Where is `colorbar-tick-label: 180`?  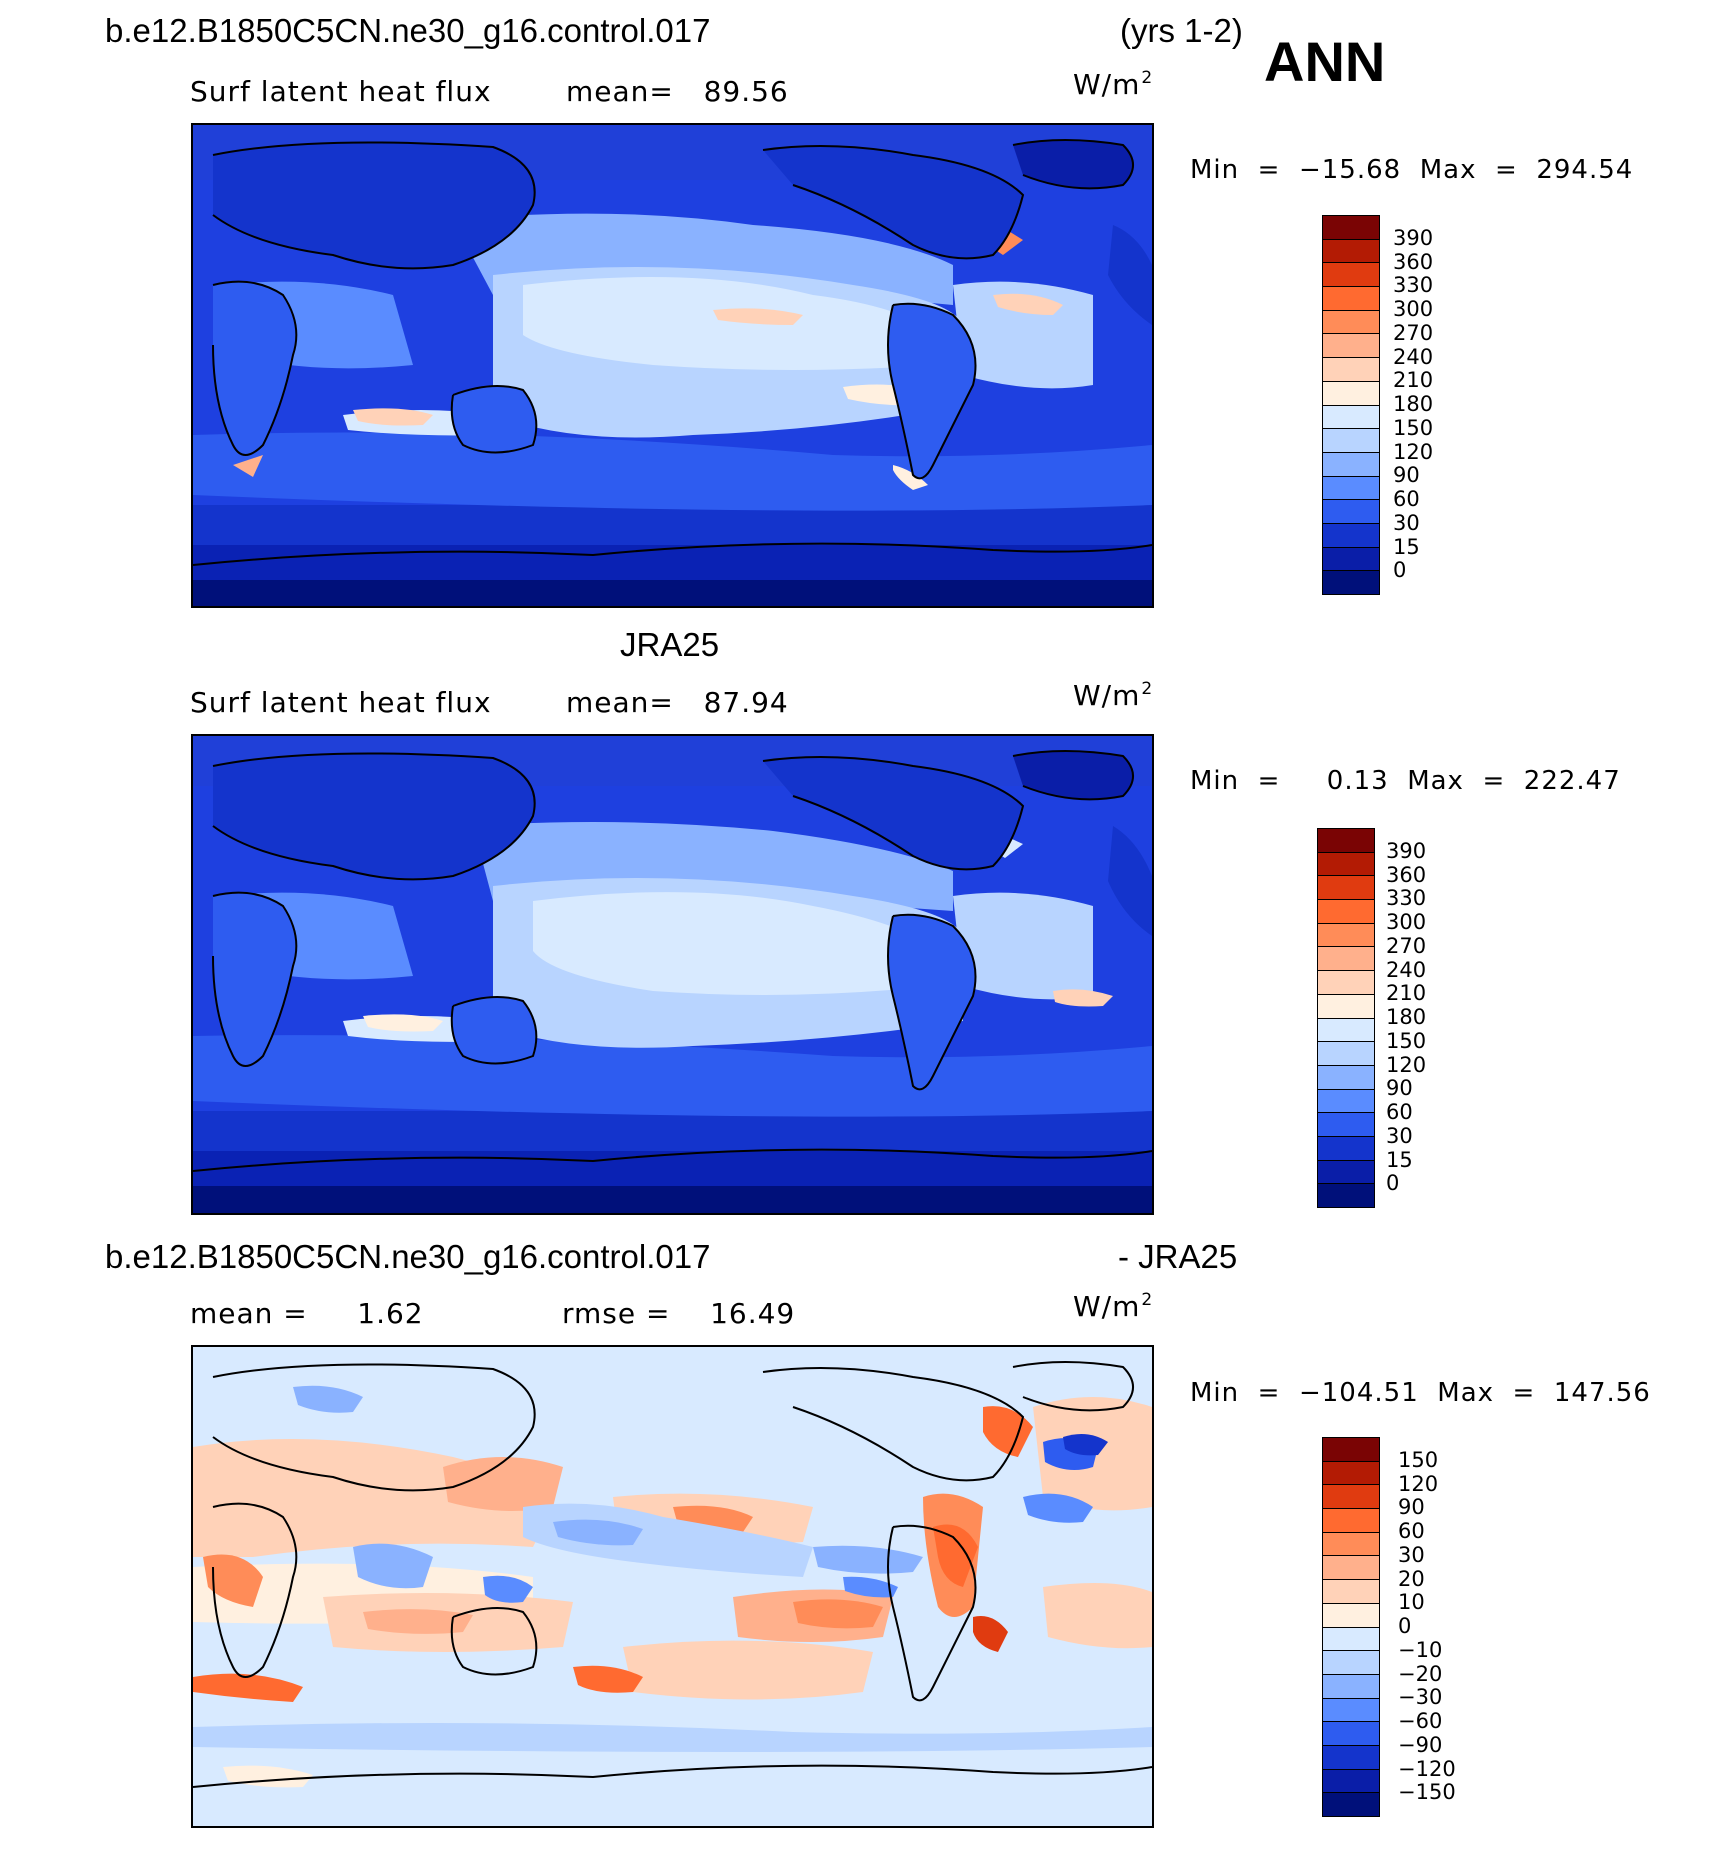
colorbar-tick-label: 180 is located at coordinates (1406, 1017).